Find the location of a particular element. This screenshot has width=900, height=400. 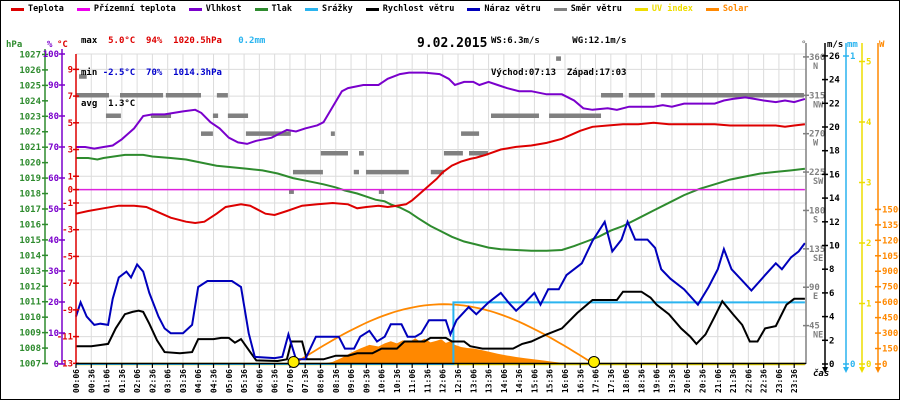

time-tick-label: 20:06 is located at coordinates (687, 381).